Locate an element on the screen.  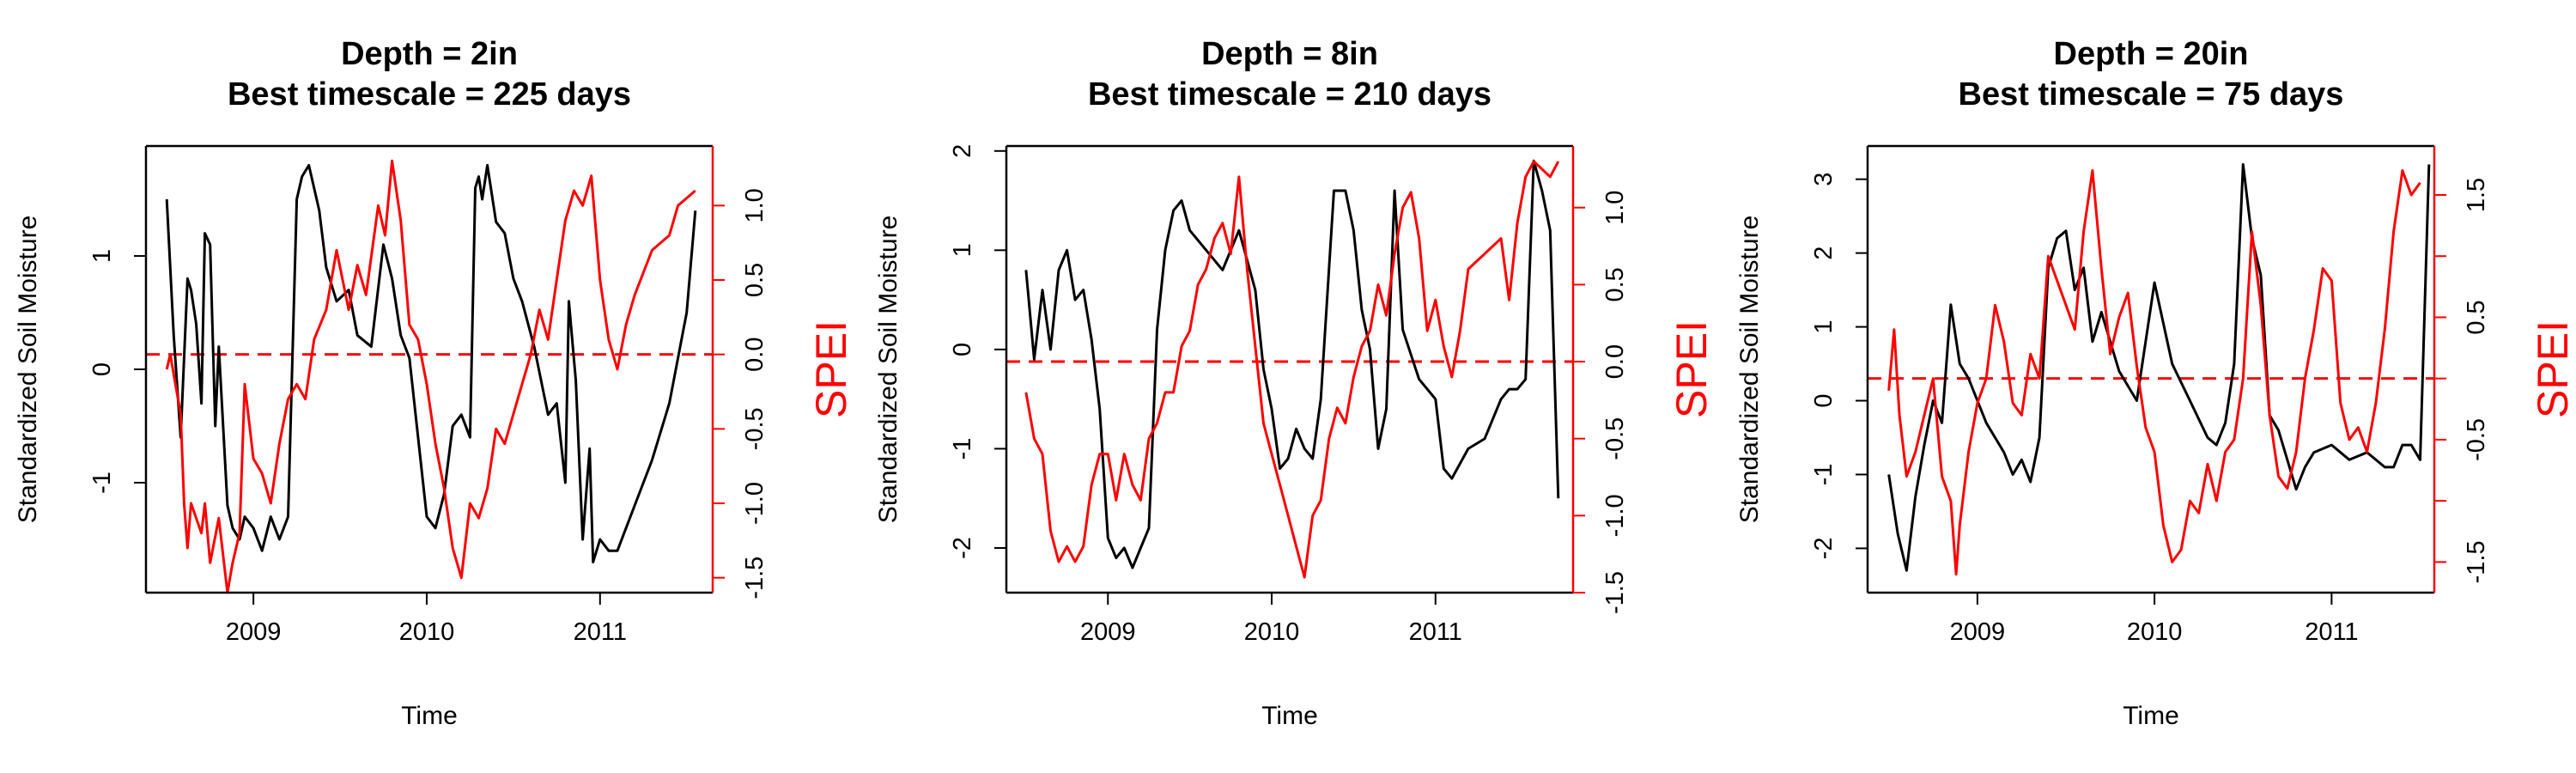
y-tick-label: 3 is located at coordinates (1824, 179).